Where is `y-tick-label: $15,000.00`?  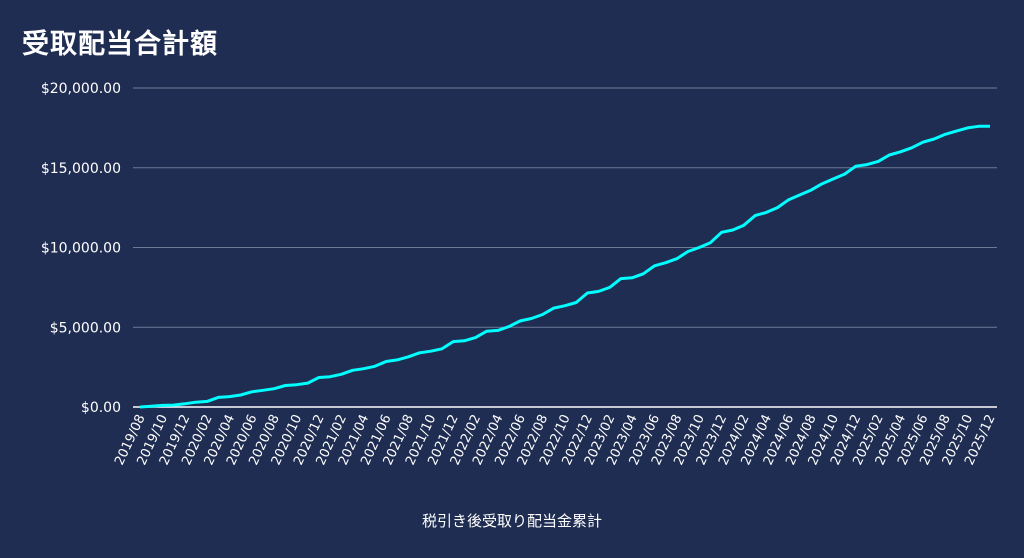 y-tick-label: $15,000.00 is located at coordinates (81, 169).